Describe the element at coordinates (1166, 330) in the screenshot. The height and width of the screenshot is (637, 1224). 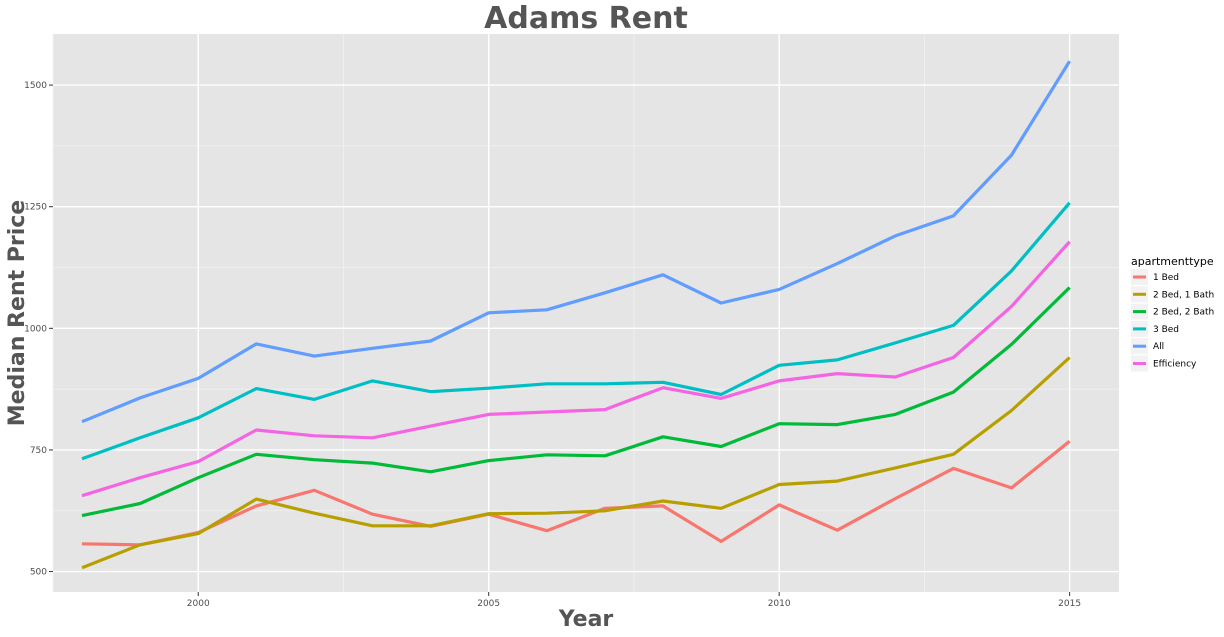
I see `legend-label-3-bed: 3 Bed` at that location.